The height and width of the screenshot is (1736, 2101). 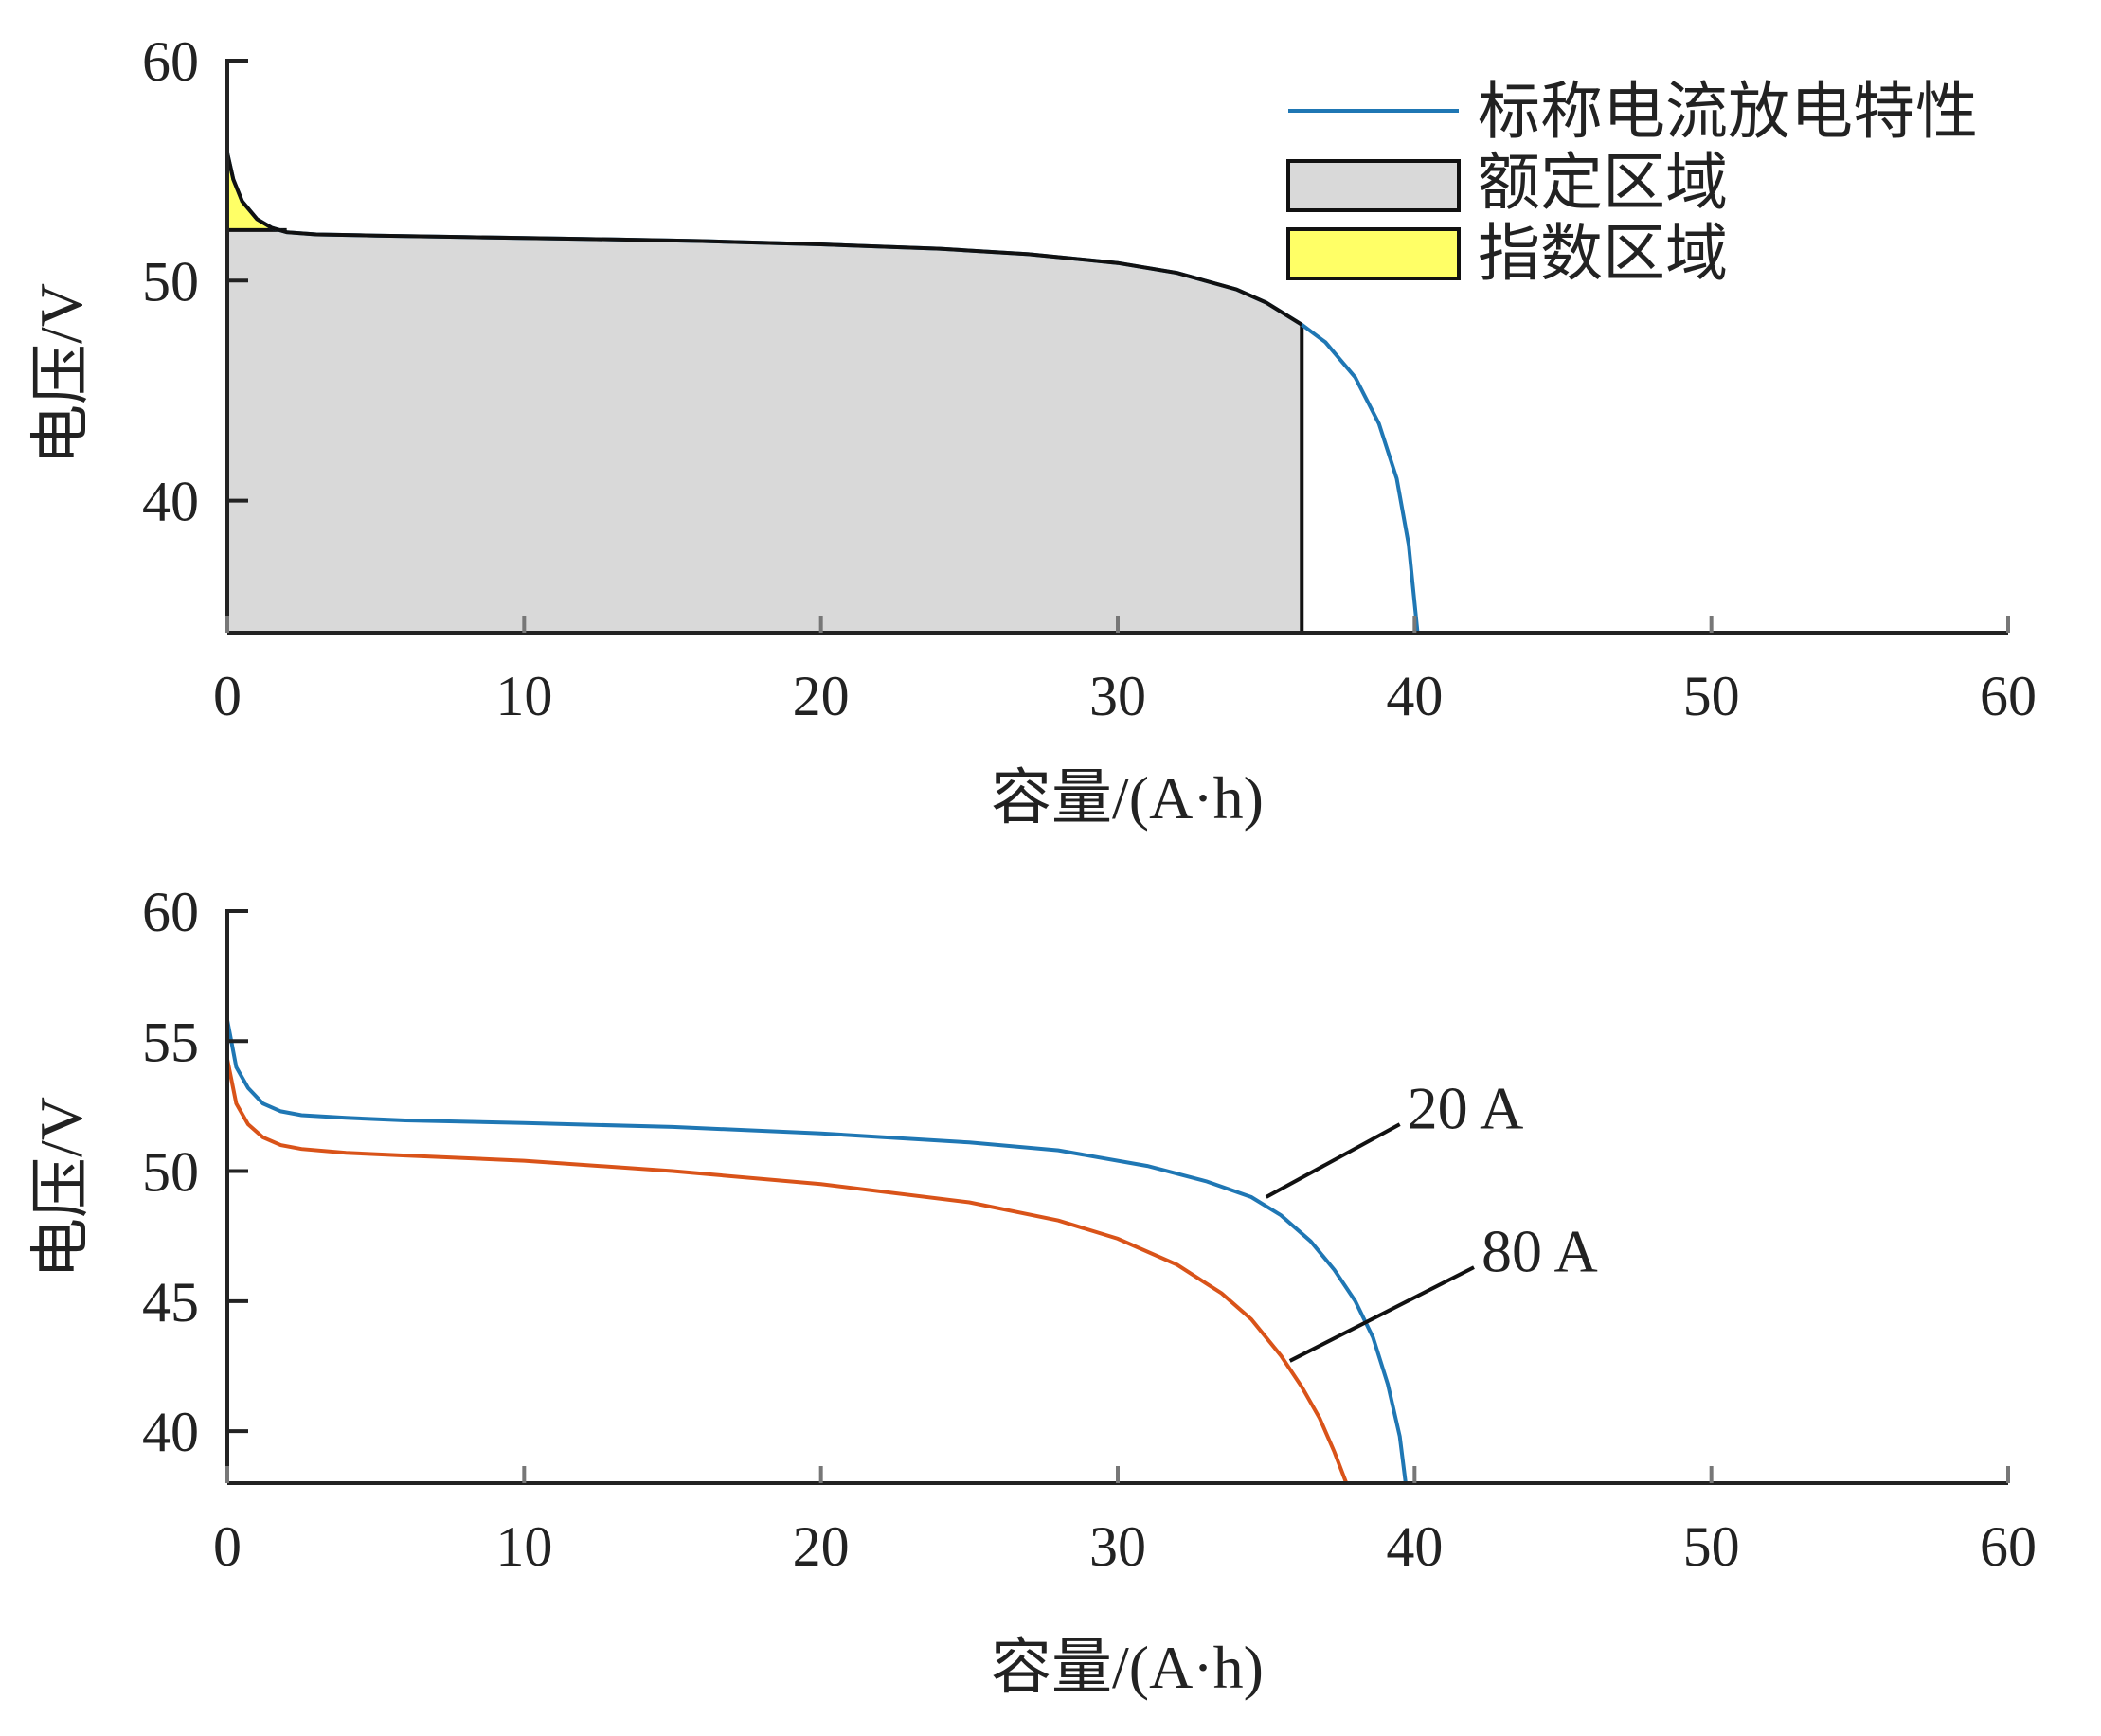 I want to click on c1-x-tick-label: 20, so click(x=822, y=696).